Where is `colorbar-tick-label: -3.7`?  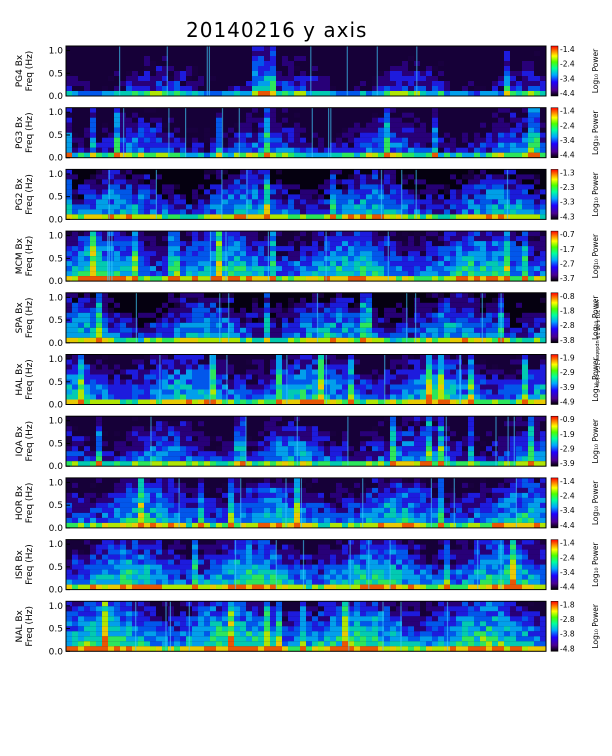
colorbar-tick-label: -3.7 is located at coordinates (567, 278).